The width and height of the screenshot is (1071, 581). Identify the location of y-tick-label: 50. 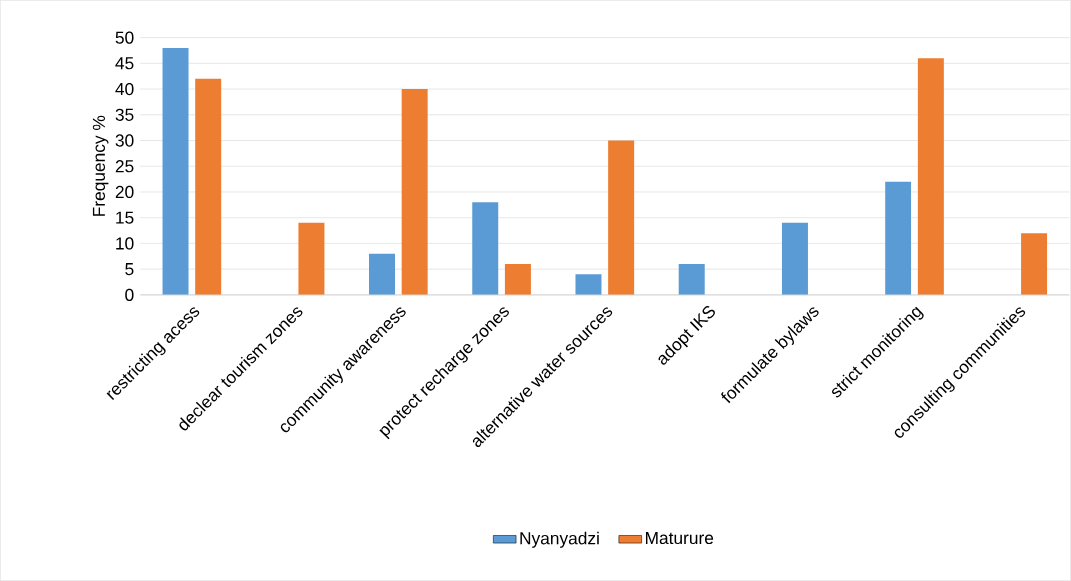
(124, 37).